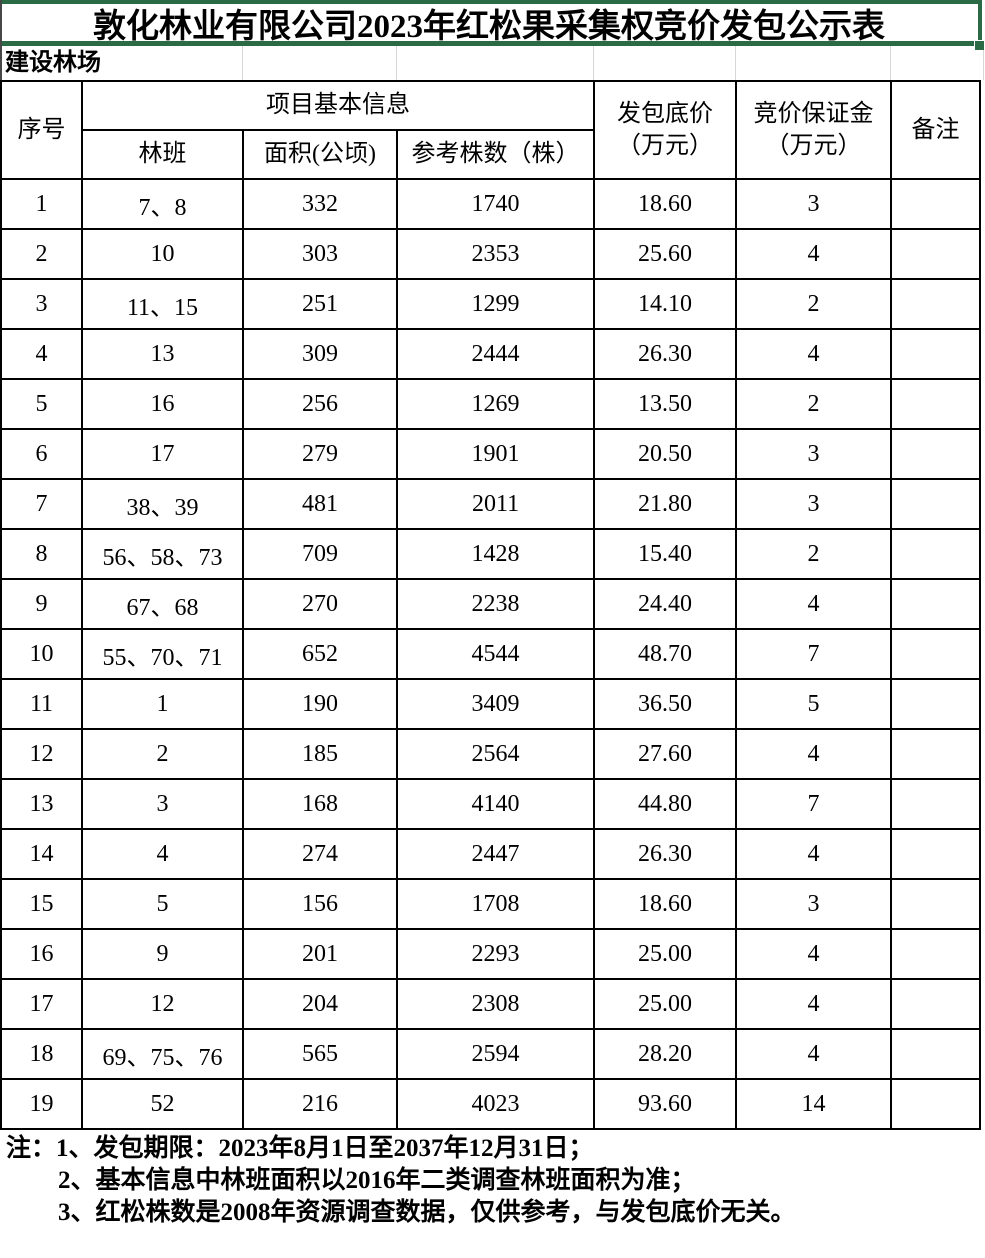 Image resolution: width=985 pixels, height=1258 pixels. Describe the element at coordinates (162, 154) in the screenshot. I see `header-forest-class: 林班` at that location.